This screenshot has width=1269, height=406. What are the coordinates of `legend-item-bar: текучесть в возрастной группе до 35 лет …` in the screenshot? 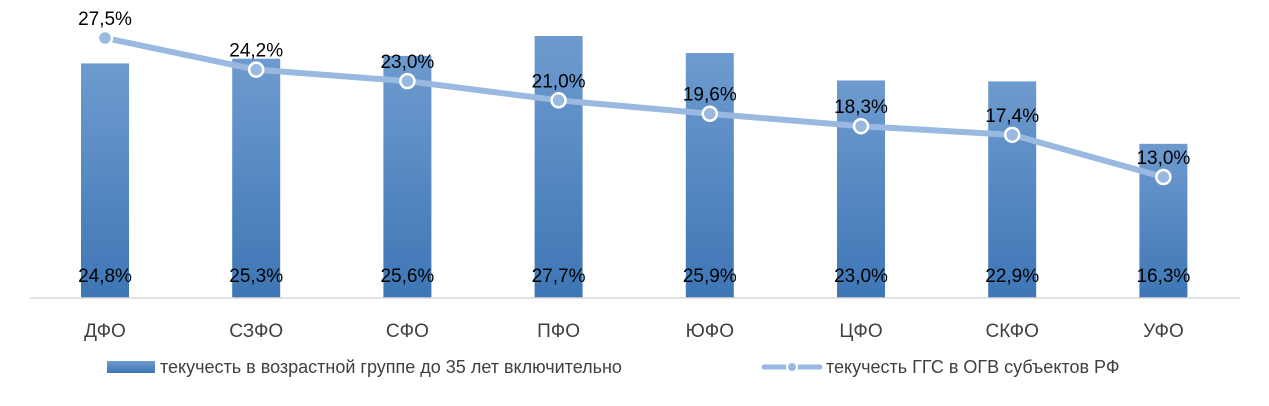 It's located at (364, 367).